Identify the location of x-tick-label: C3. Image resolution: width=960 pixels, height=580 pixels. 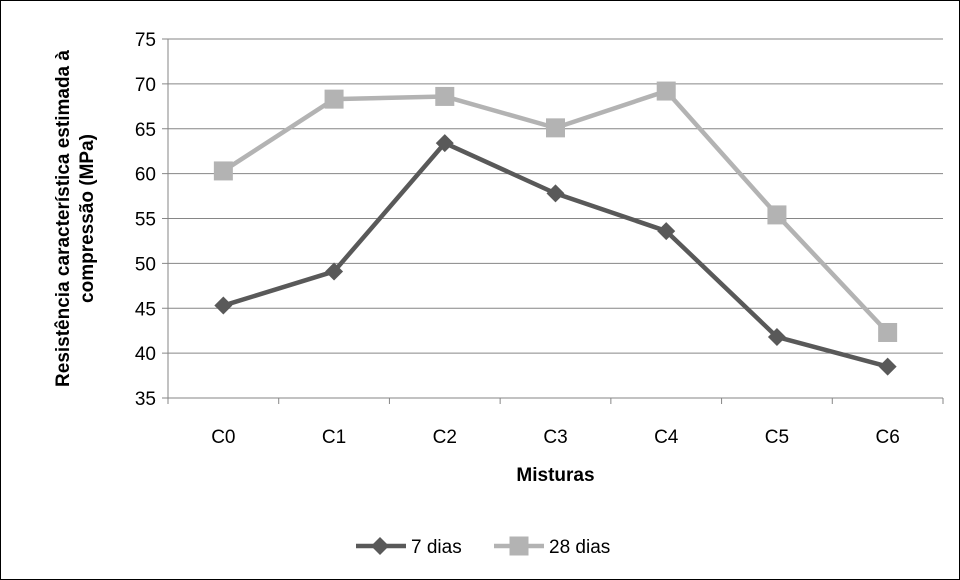
(555, 437).